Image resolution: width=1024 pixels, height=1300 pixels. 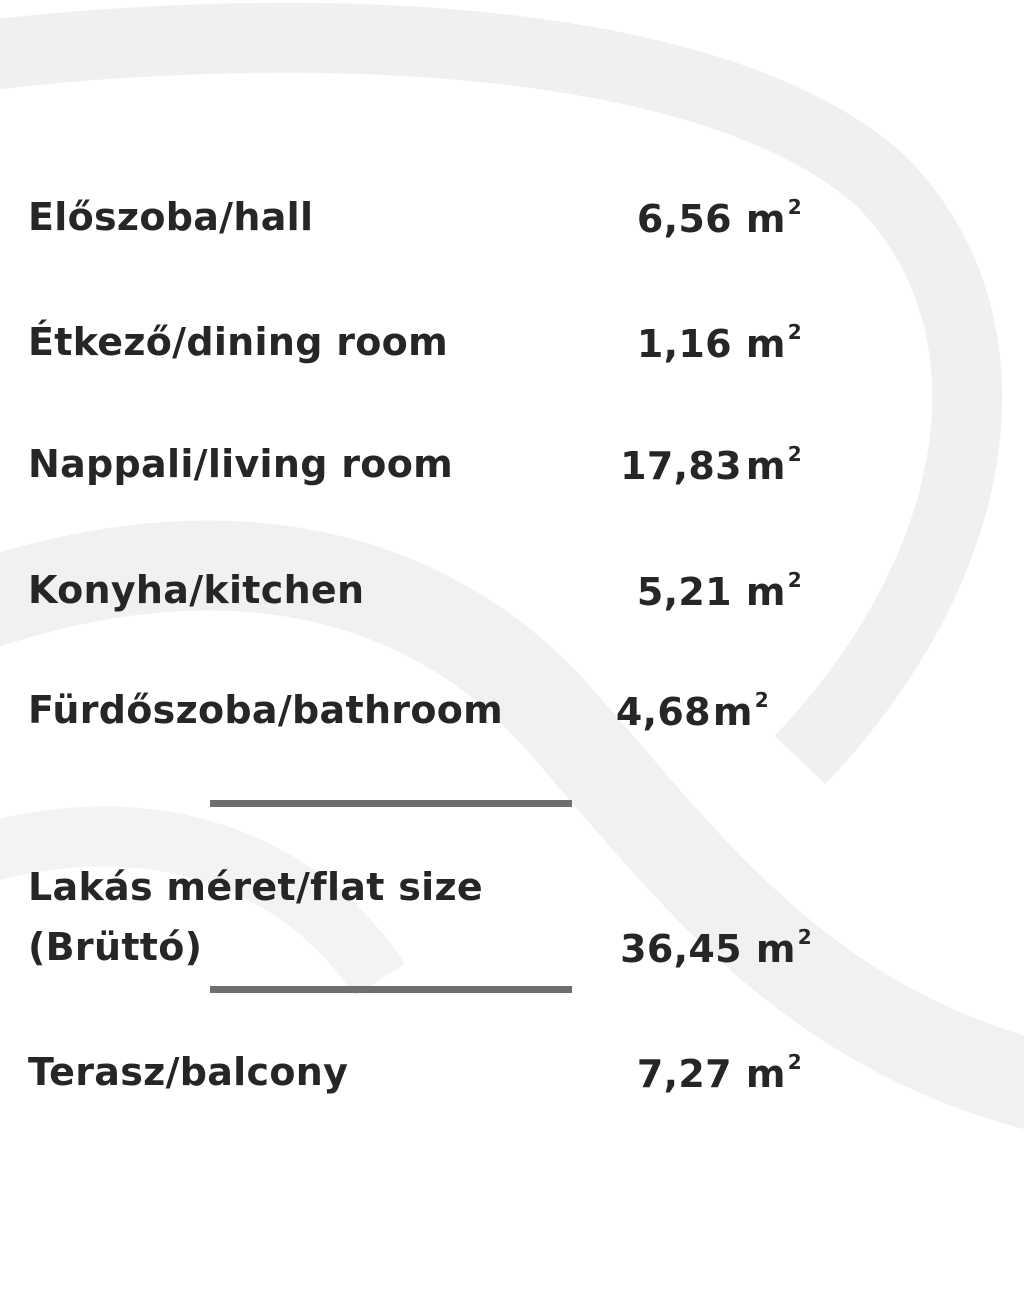 I want to click on room-area: 6,56 m 2, so click(x=719, y=218).